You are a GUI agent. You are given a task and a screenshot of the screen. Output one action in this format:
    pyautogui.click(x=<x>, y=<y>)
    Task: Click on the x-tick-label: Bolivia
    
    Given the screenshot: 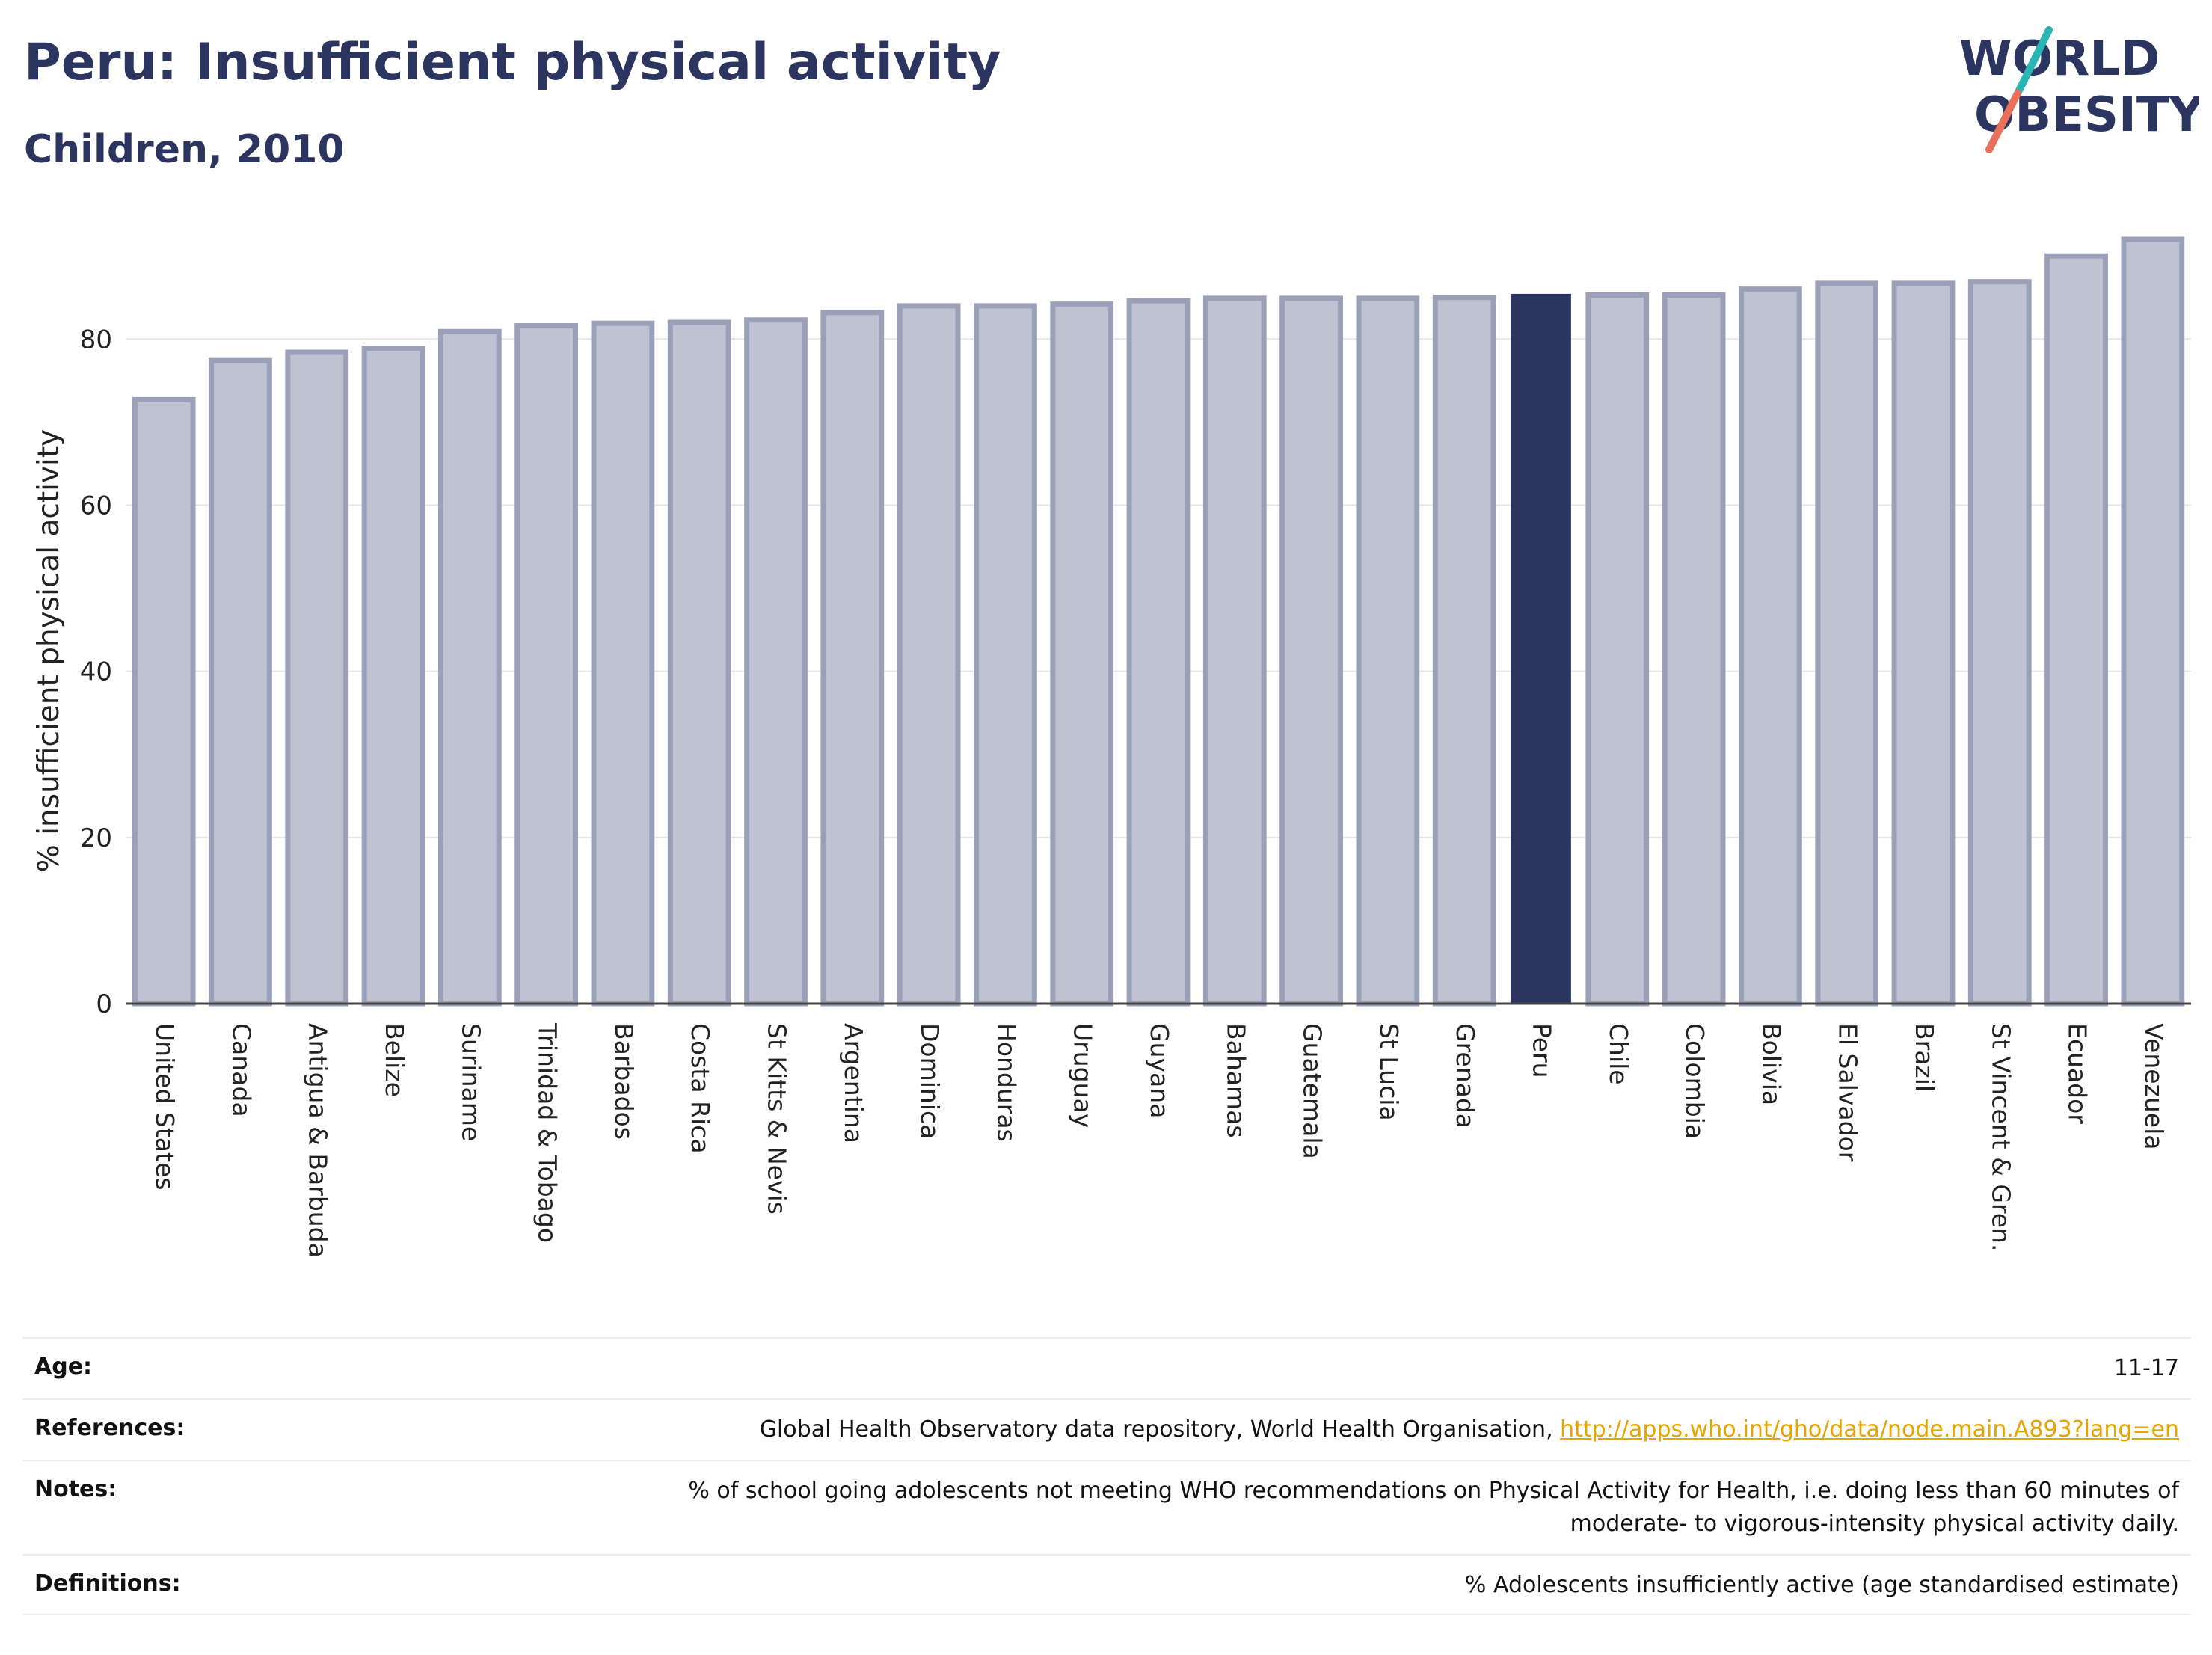 What is the action you would take?
    pyautogui.click(x=1771, y=1064)
    